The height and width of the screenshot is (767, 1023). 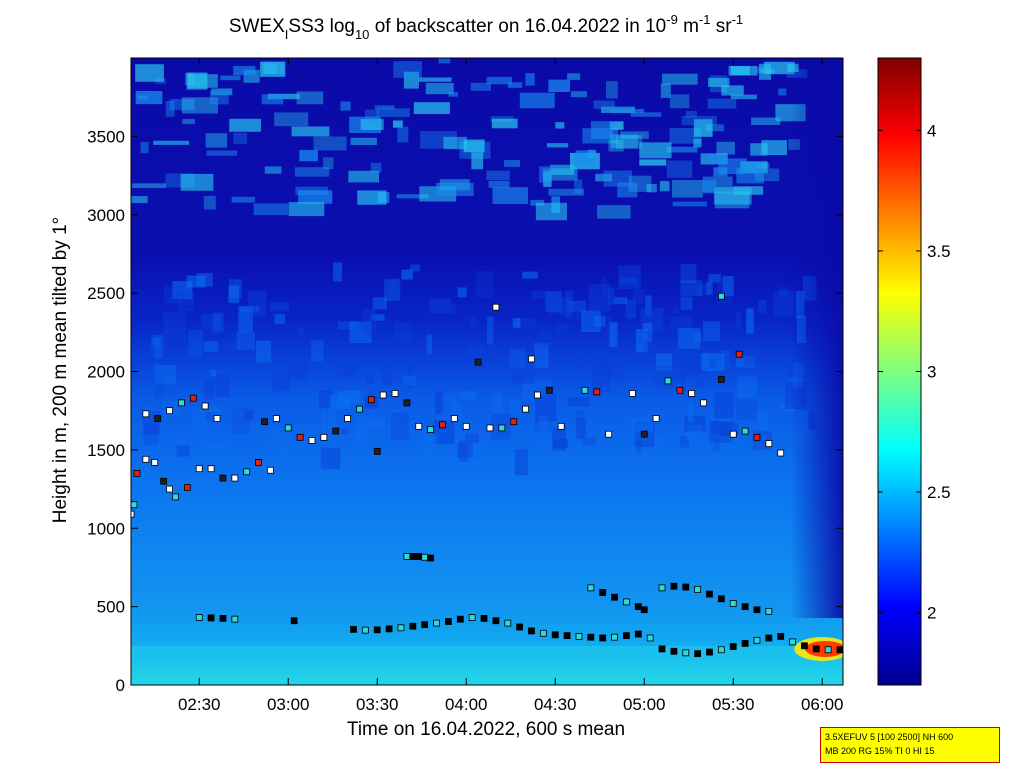 I want to click on info-box-line-1: 3.5XEFUV 5 [100 2500] NH 600, so click(x=889, y=737).